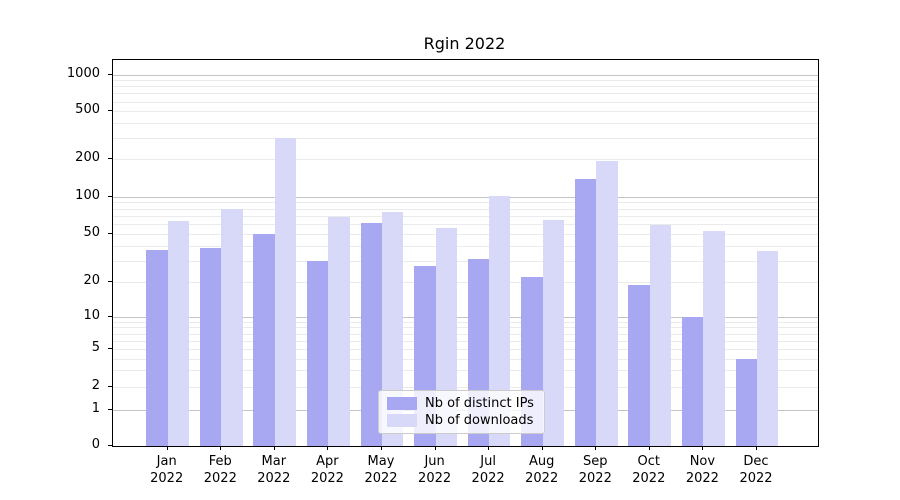  I want to click on bar-feb-downloads, so click(232, 327).